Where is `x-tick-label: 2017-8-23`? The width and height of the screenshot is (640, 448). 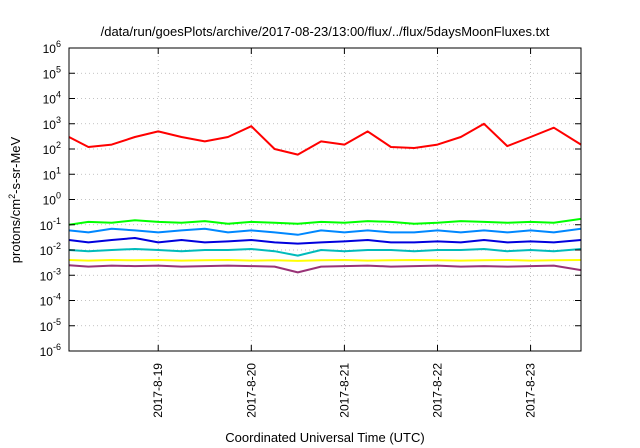
x-tick-label: 2017-8-23 is located at coordinates (531, 390).